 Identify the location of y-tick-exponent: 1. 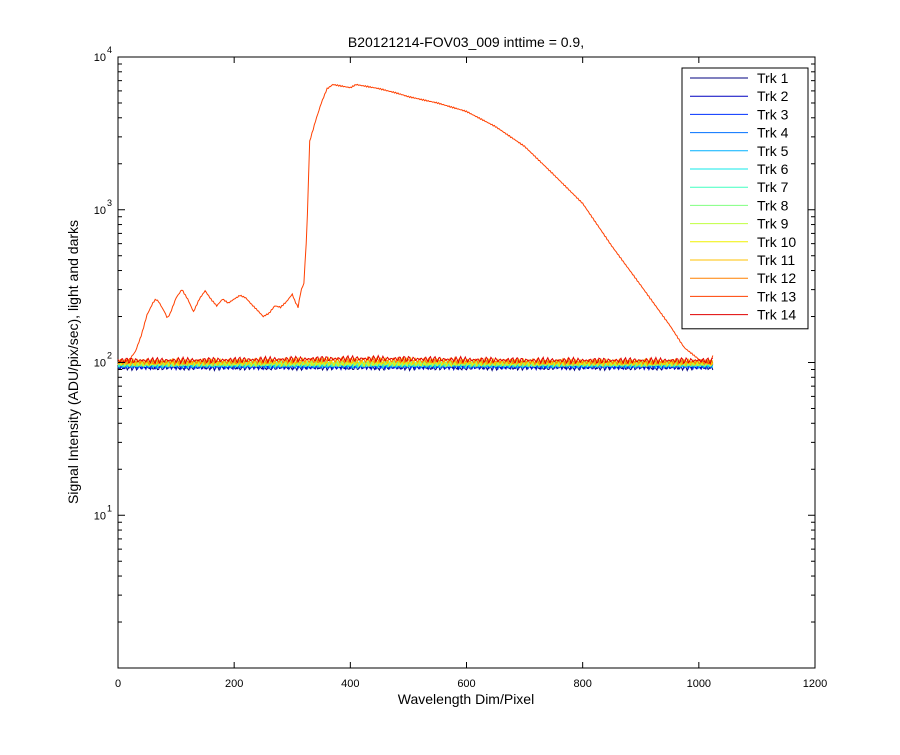
(109, 508).